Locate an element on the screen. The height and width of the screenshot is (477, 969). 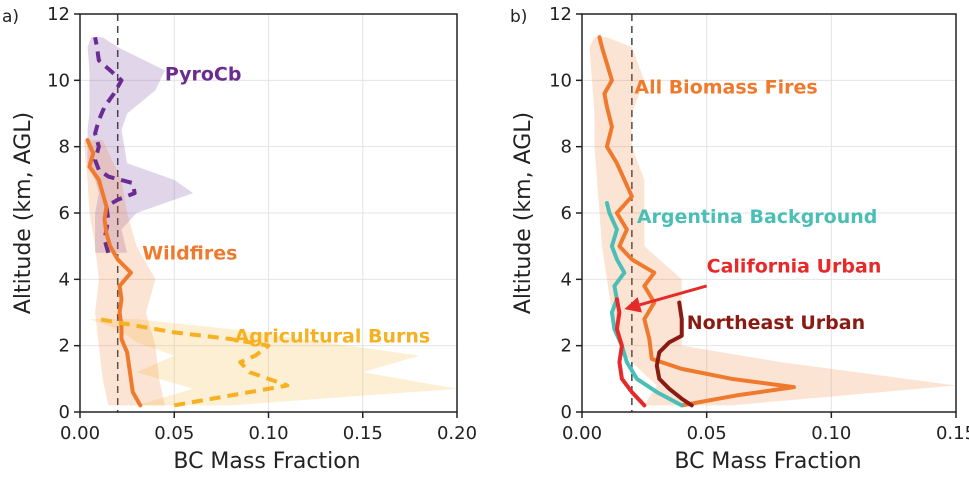
panel-b-y-ticks: 0 2 4 6 8 10 12 is located at coordinates (565, 213).